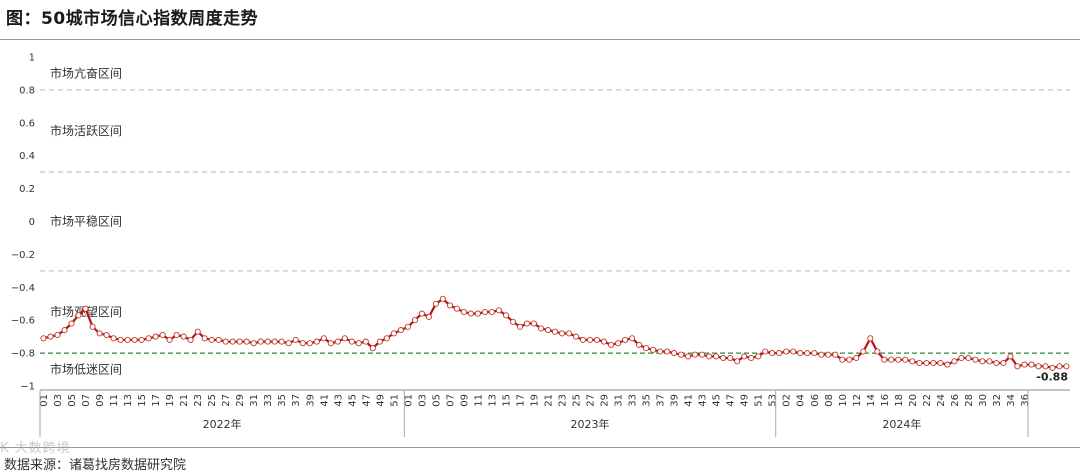 Image resolution: width=1080 pixels, height=476 pixels. Describe the element at coordinates (520, 400) in the screenshot. I see `x-tick-label: 17` at that location.